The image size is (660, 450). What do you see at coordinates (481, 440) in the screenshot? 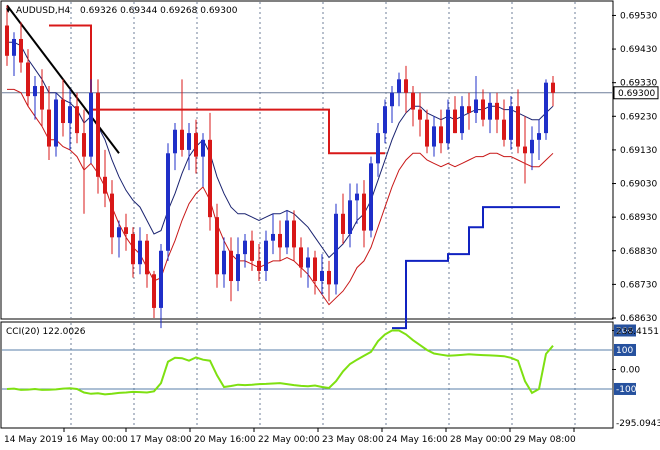
I see `x-axis-label: 28 May 00:00` at bounding box center [481, 440].